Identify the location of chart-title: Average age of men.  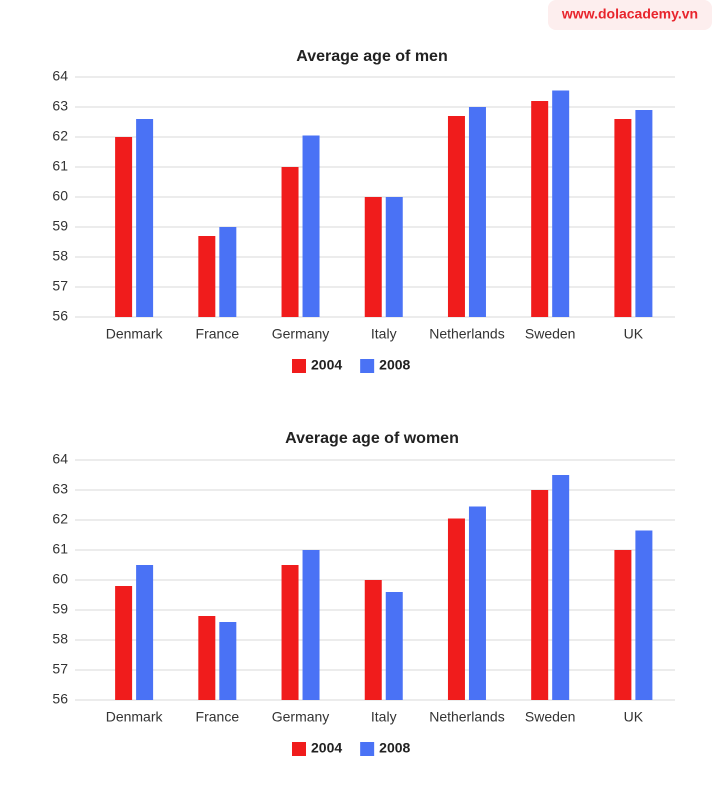
(371, 56).